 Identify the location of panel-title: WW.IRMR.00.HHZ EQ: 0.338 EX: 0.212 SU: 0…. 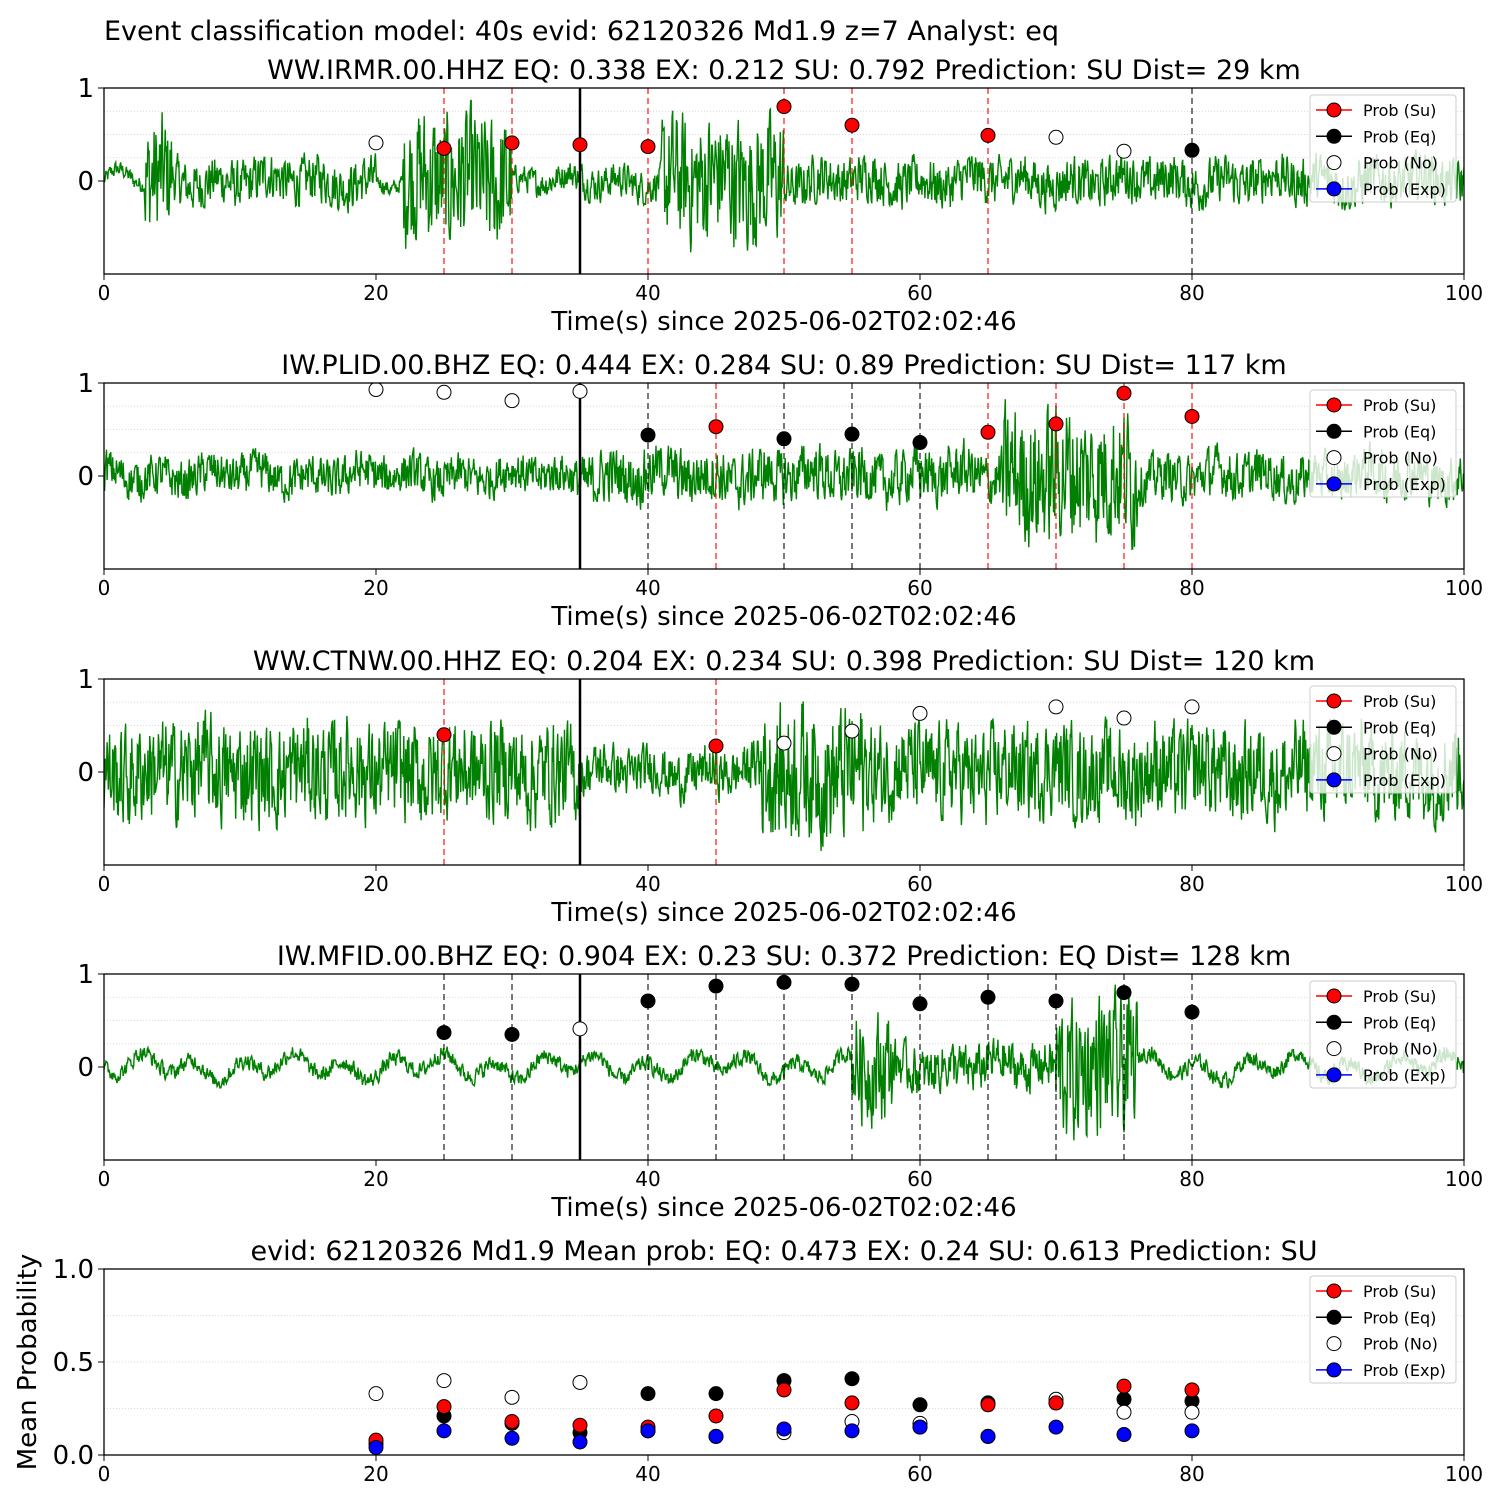
(784, 70).